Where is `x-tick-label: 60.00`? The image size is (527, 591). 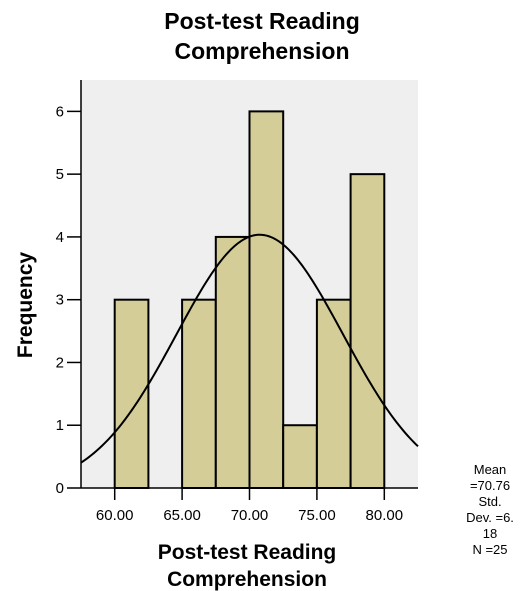 x-tick-label: 60.00 is located at coordinates (115, 515).